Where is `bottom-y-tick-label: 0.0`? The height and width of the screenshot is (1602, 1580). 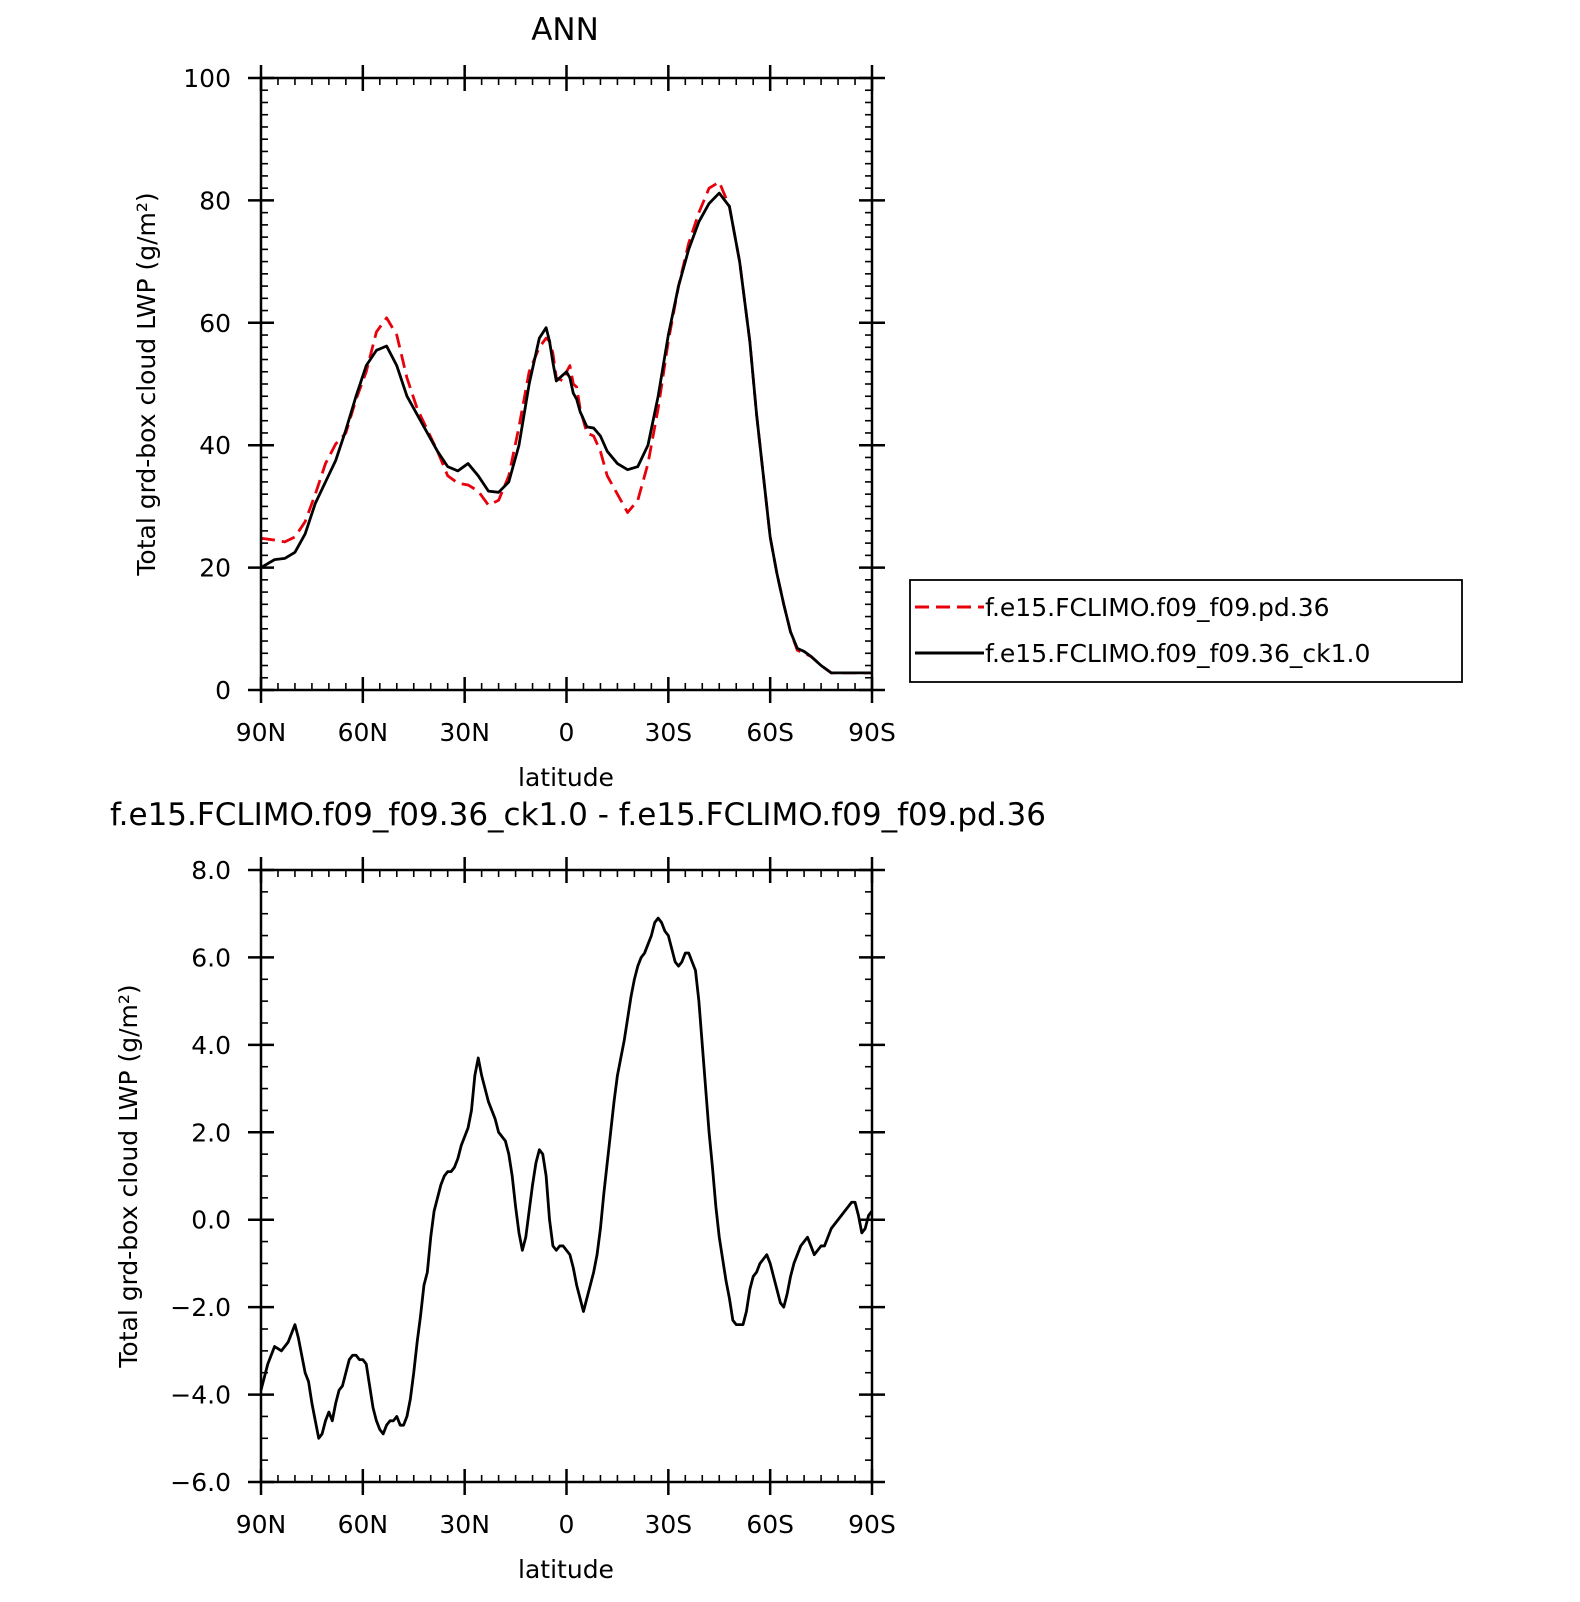 bottom-y-tick-label: 0.0 is located at coordinates (211, 1220).